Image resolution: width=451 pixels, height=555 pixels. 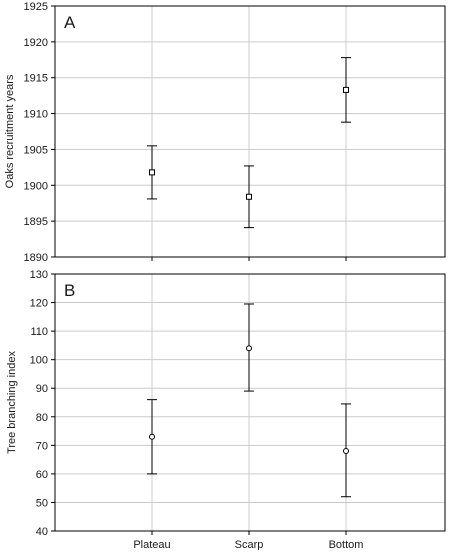 I want to click on y-tick-label: 50, so click(x=42, y=503).